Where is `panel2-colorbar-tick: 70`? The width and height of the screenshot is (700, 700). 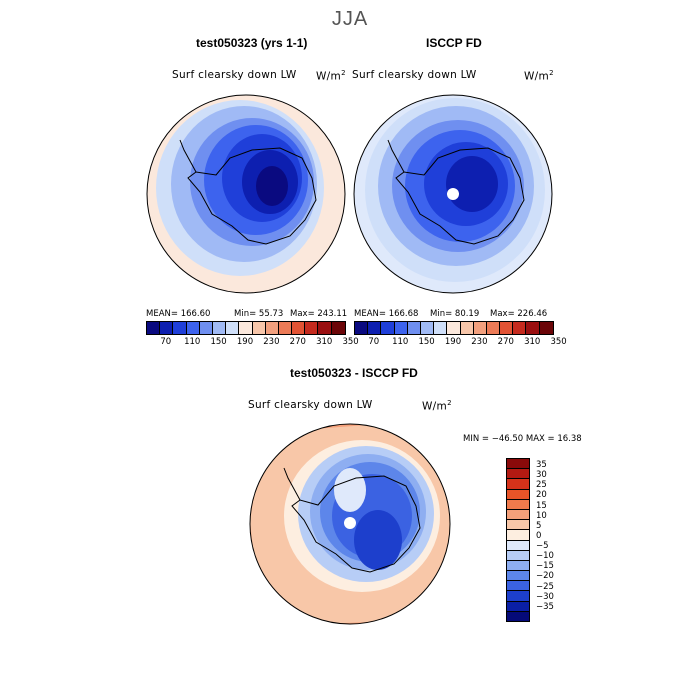
panel2-colorbar-tick: 70 is located at coordinates (374, 342).